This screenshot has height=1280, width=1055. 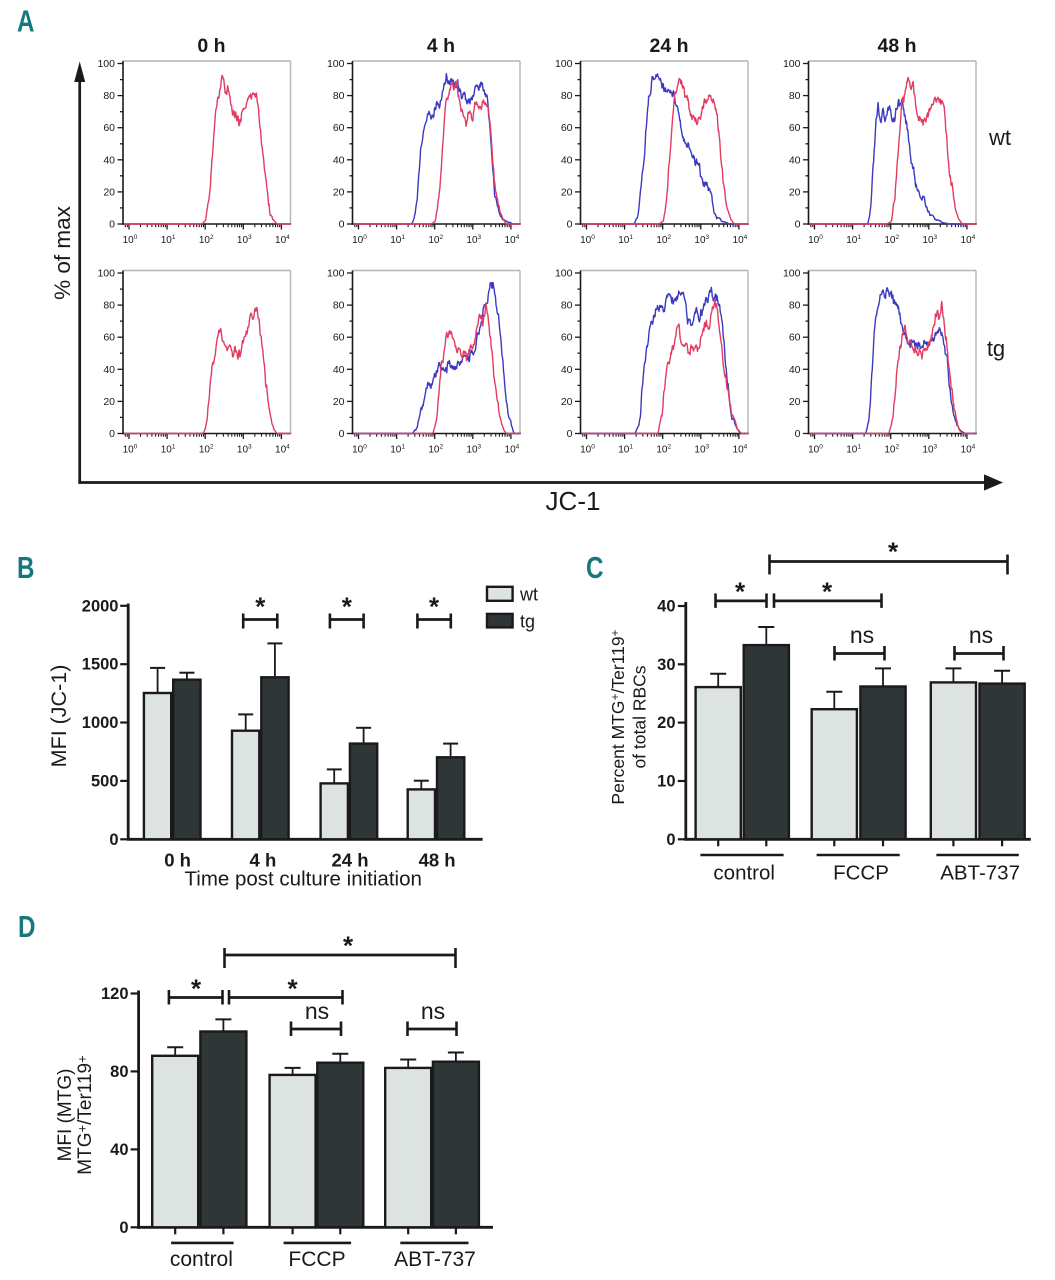 What do you see at coordinates (115, 994) in the screenshot?
I see `svg-text: 120` at bounding box center [115, 994].